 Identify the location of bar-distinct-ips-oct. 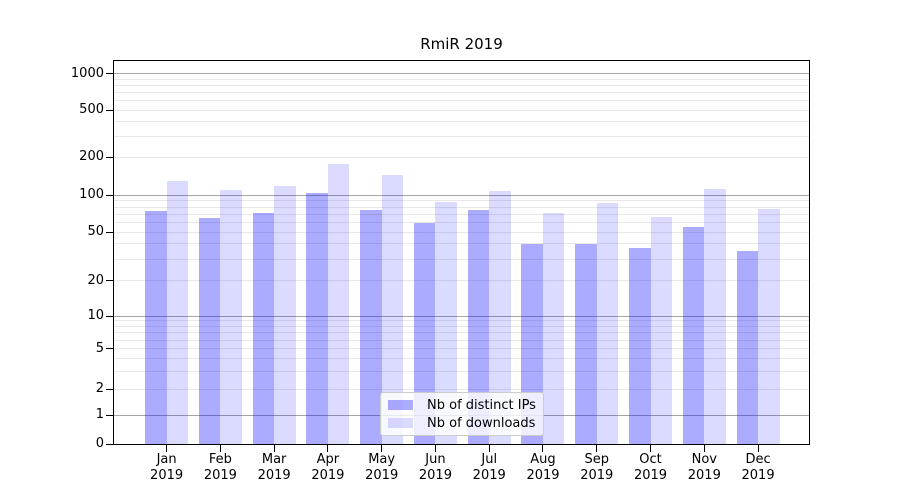
(640, 346).